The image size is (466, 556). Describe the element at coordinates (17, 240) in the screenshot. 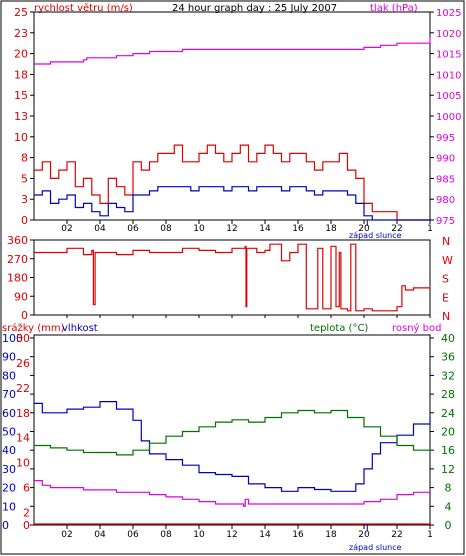

I see `direction-y-tick-label: 360` at that location.